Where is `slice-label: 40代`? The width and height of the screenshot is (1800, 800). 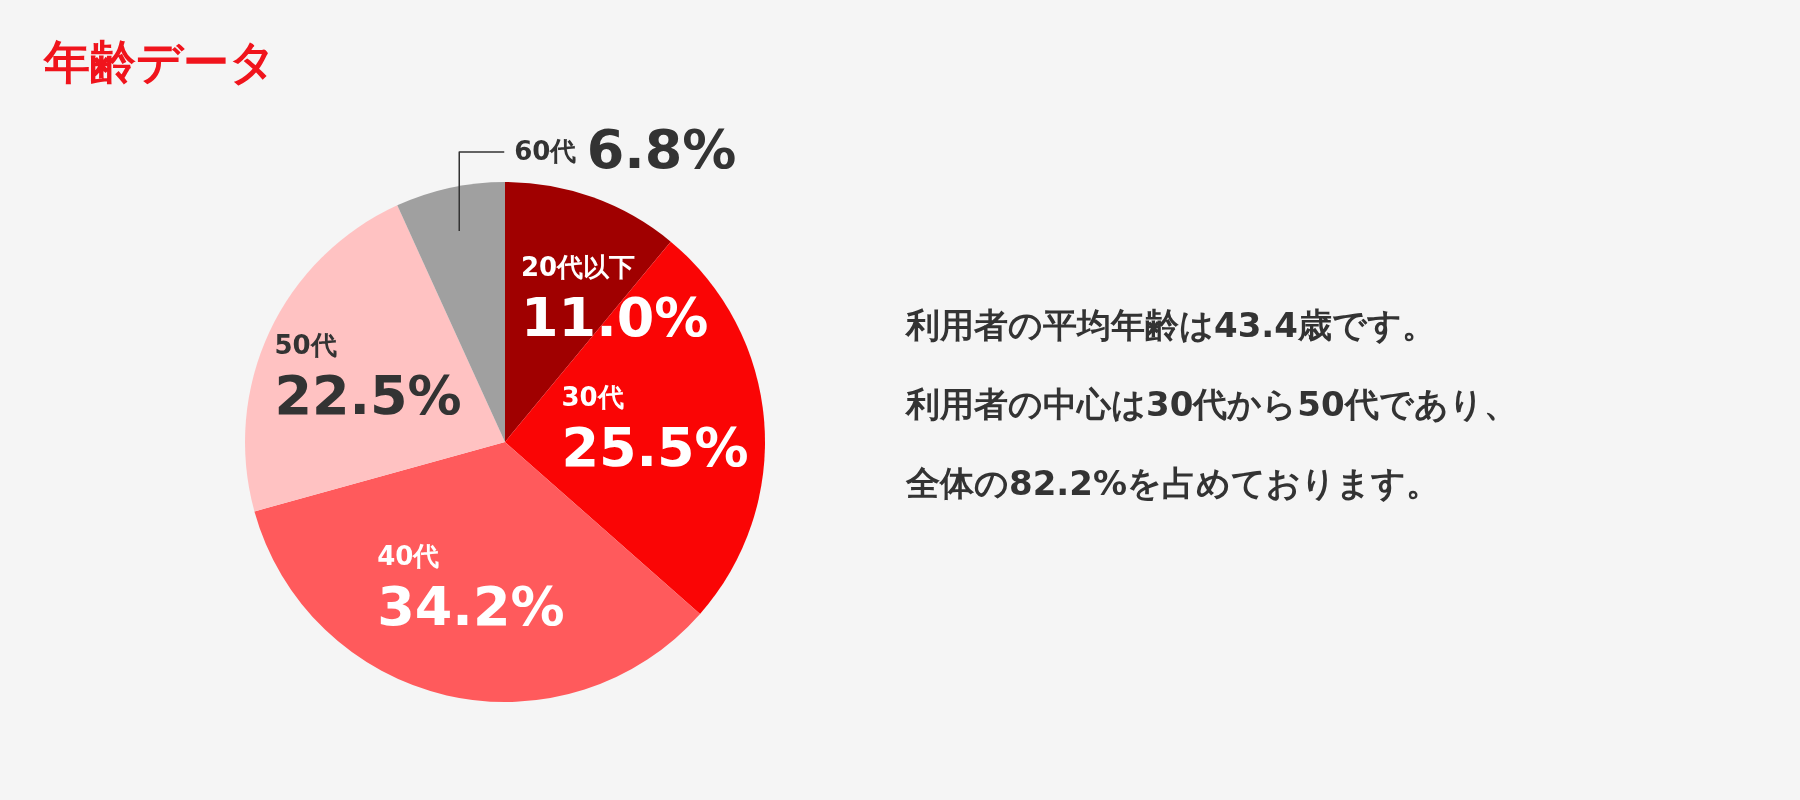
slice-label: 40代 is located at coordinates (408, 555).